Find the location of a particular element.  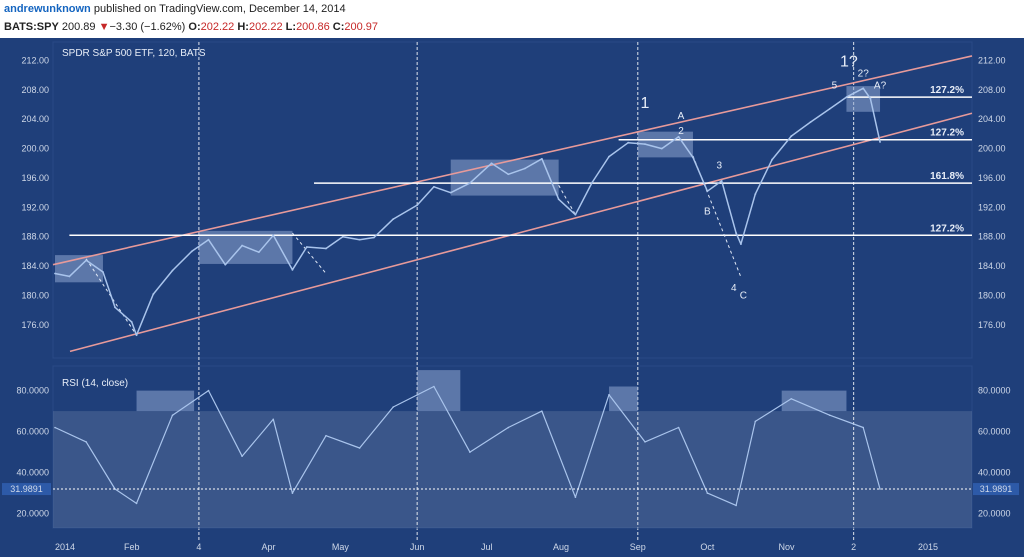

price-tick-right: 180.00 is located at coordinates (992, 296).